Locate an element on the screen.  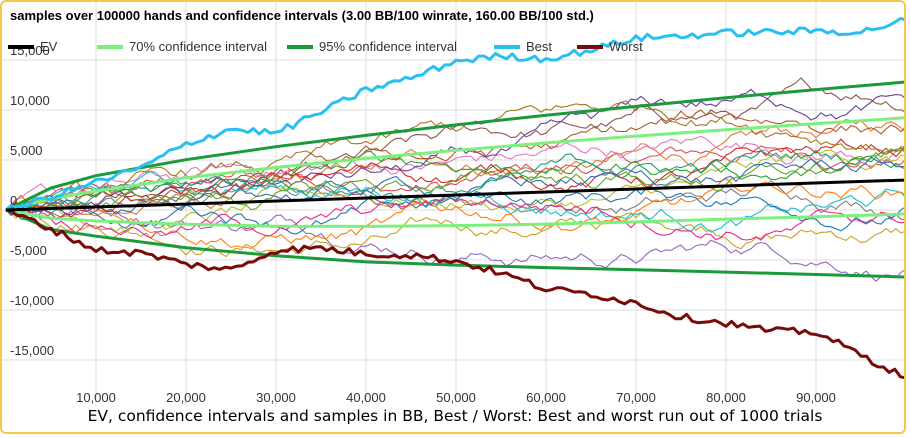
y-tick-label: 5,000 is located at coordinates (26, 150).